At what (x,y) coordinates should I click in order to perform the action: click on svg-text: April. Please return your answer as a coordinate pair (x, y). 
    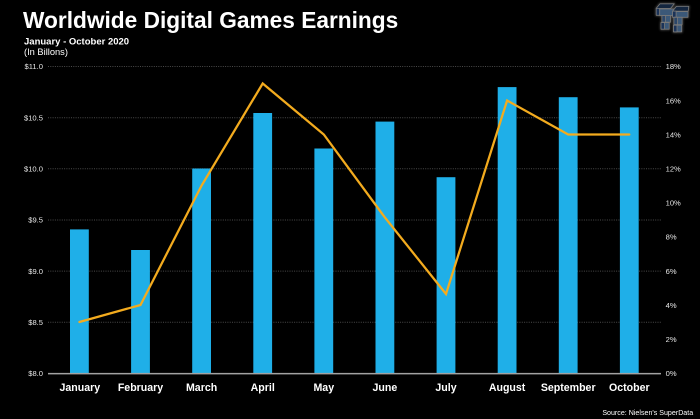
    Looking at the image, I should click on (263, 388).